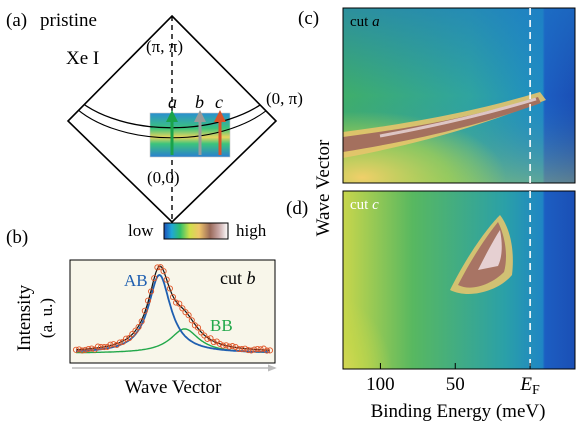 This screenshot has width=577, height=425. Describe the element at coordinates (323, 187) in the screenshot. I see `shared-ylabel: Wave Vector` at that location.